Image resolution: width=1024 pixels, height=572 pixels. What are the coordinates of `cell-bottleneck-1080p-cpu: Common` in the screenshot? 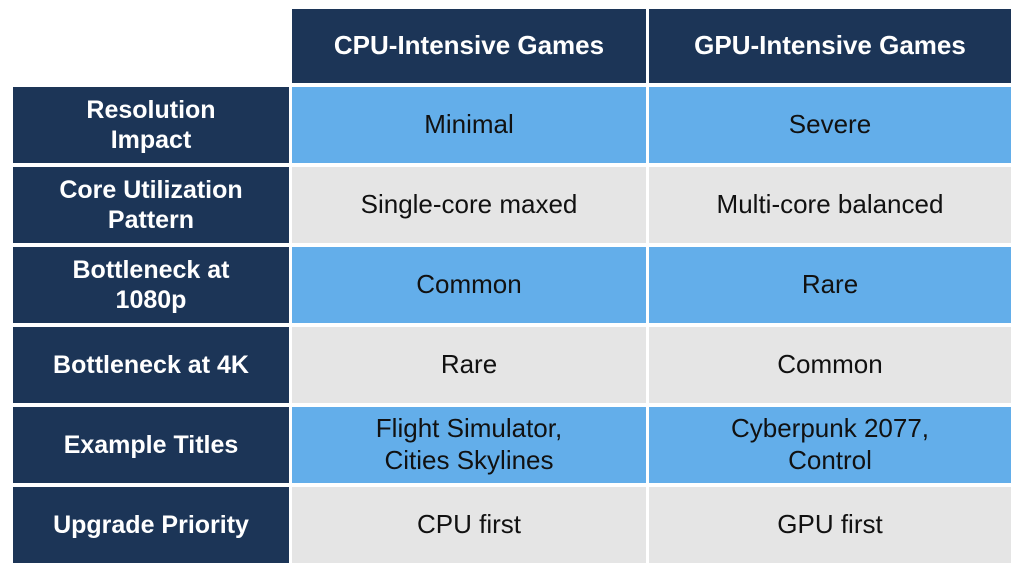 It's located at (469, 285).